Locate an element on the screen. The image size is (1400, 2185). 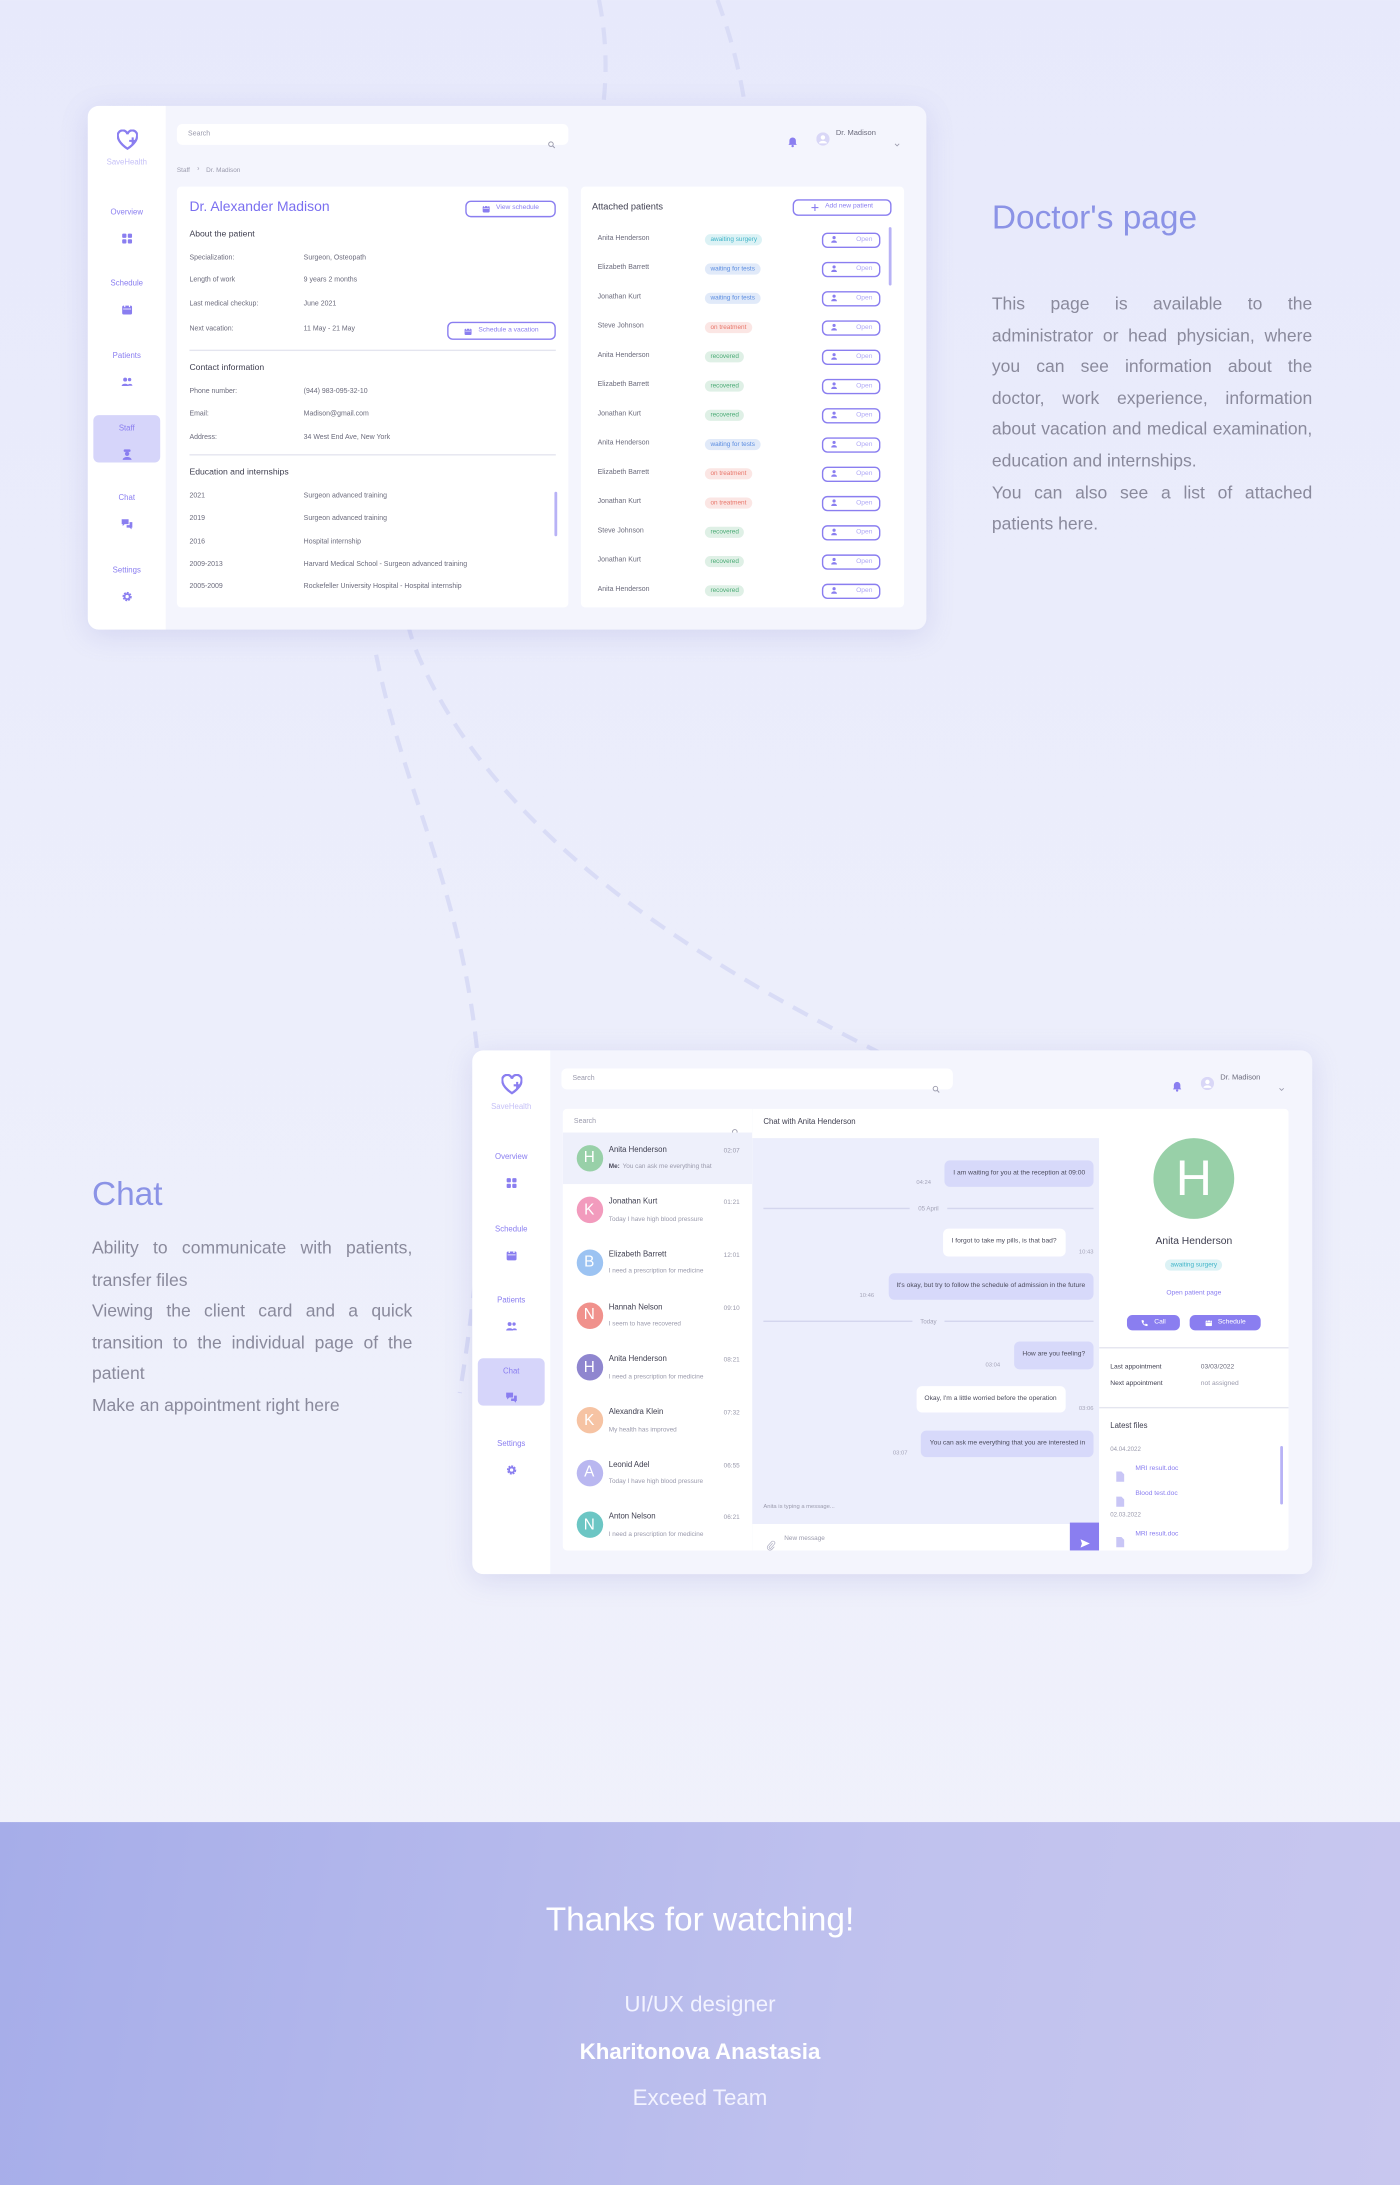
nav-label: Schedule is located at coordinates (511, 1230).